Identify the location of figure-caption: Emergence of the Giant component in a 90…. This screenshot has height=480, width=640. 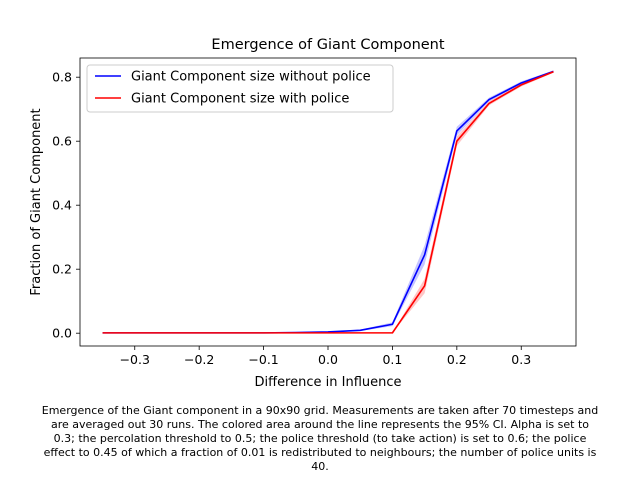
(320, 439).